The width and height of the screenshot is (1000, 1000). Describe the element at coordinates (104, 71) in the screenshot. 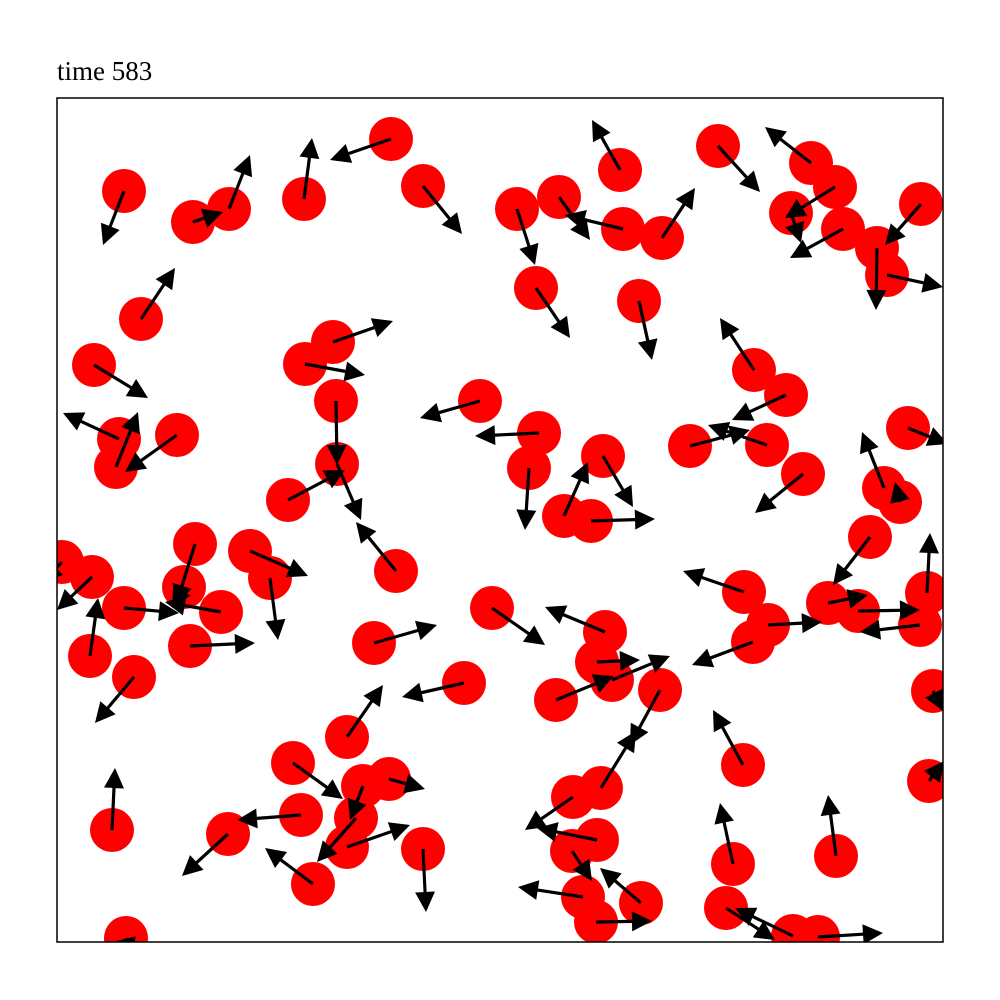

I see `chart-title: time 583` at that location.